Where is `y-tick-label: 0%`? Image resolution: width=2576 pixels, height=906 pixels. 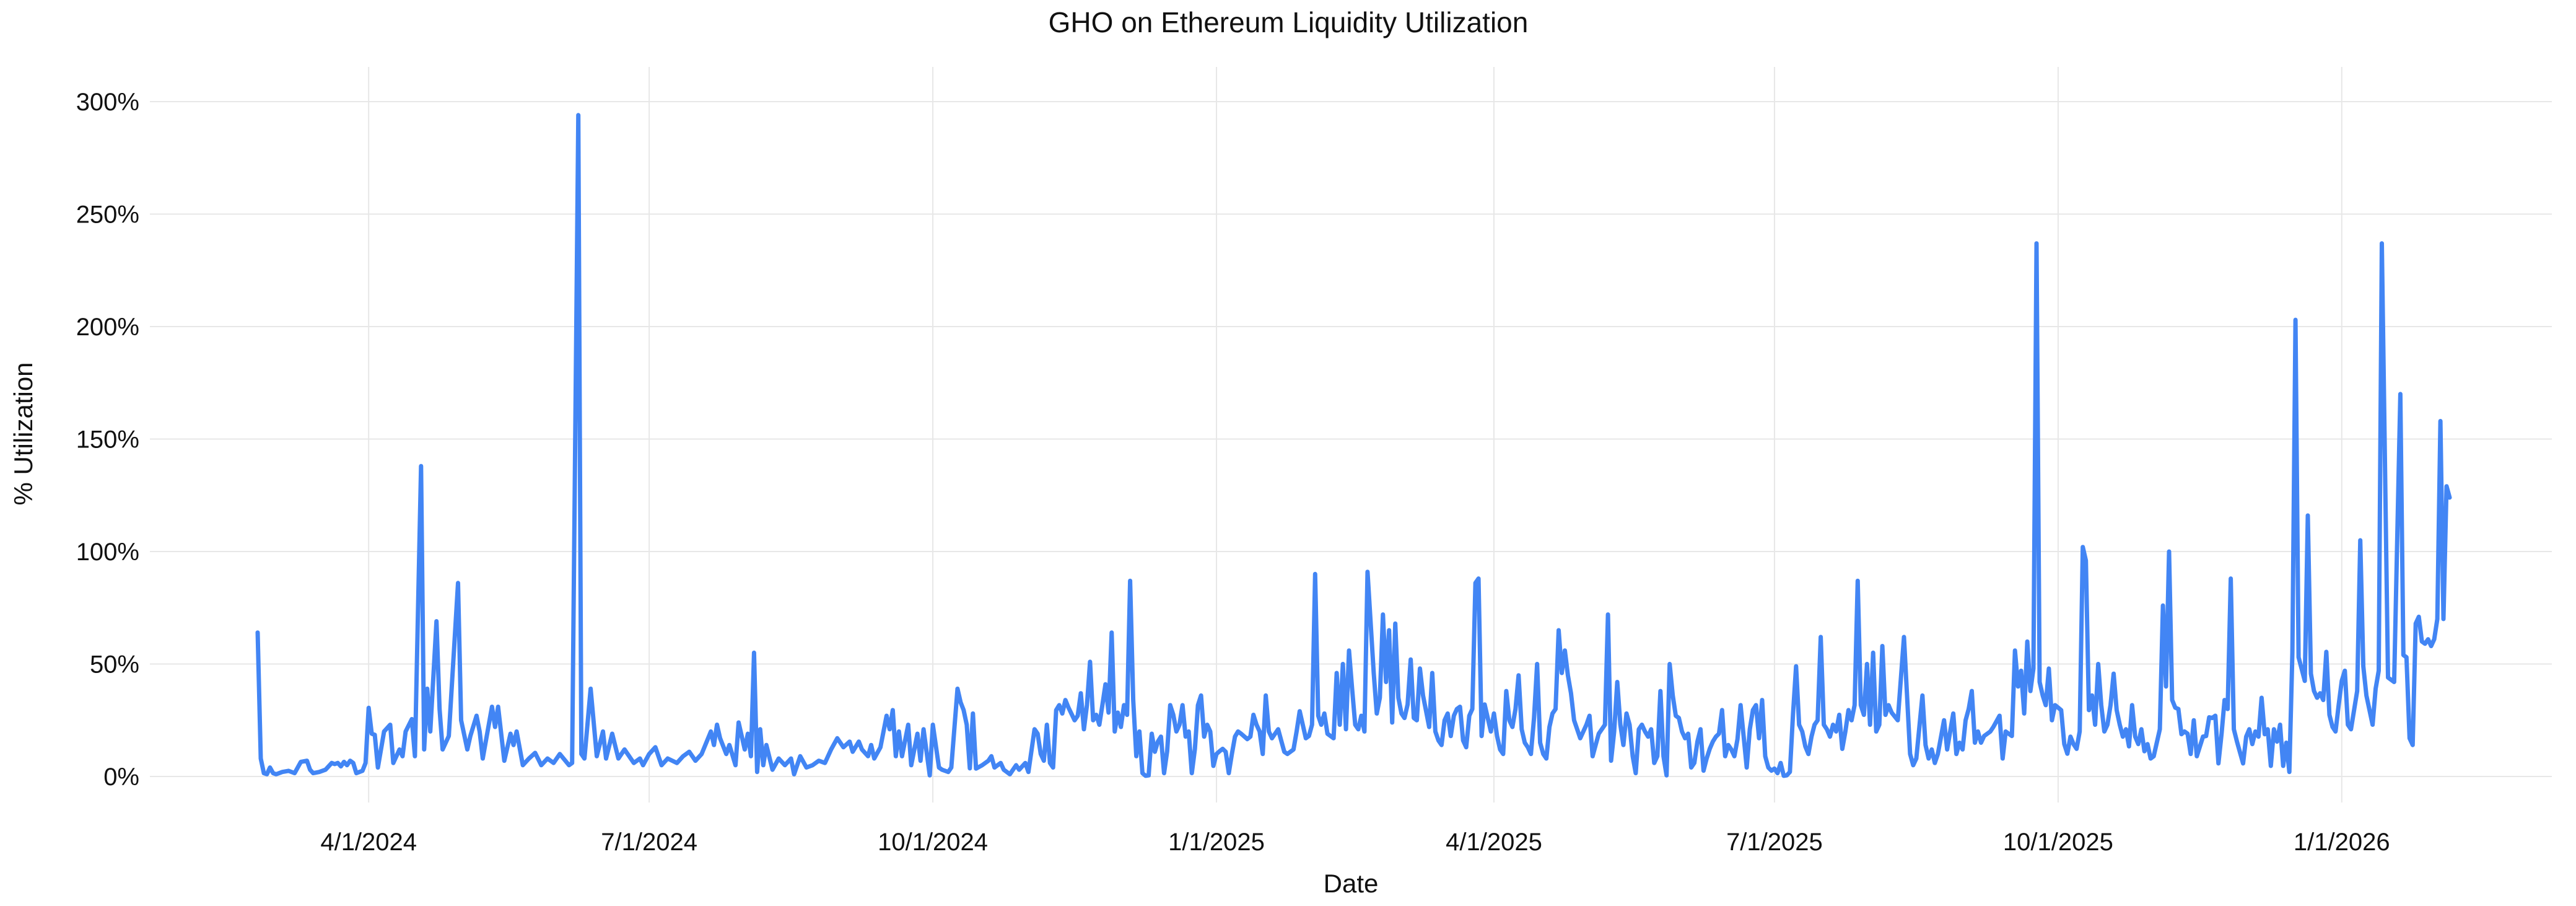
y-tick-label: 0% is located at coordinates (121, 777).